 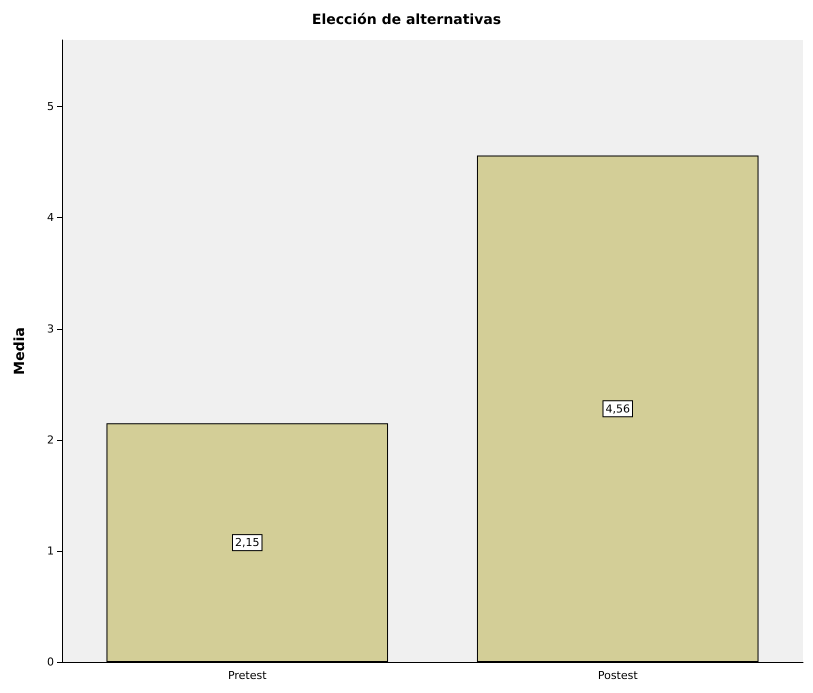 I want to click on x-tick-label: Postest, so click(x=618, y=675).